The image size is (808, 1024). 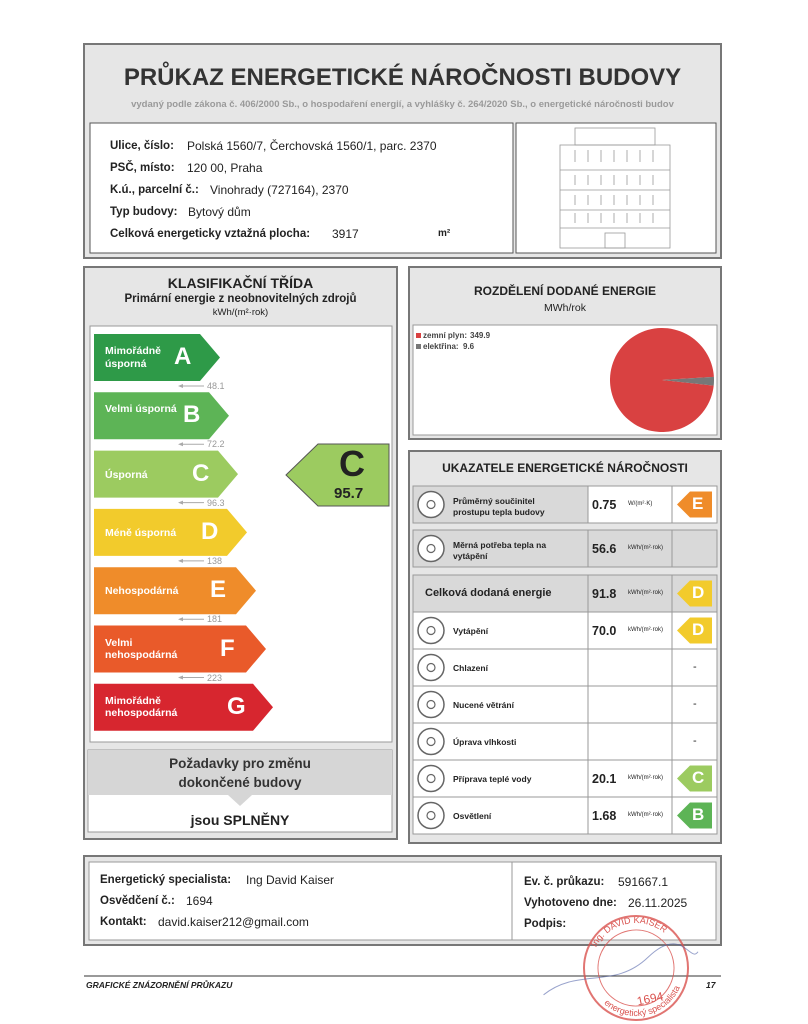 What do you see at coordinates (240, 800) in the screenshot?
I see `requirements-pointer` at bounding box center [240, 800].